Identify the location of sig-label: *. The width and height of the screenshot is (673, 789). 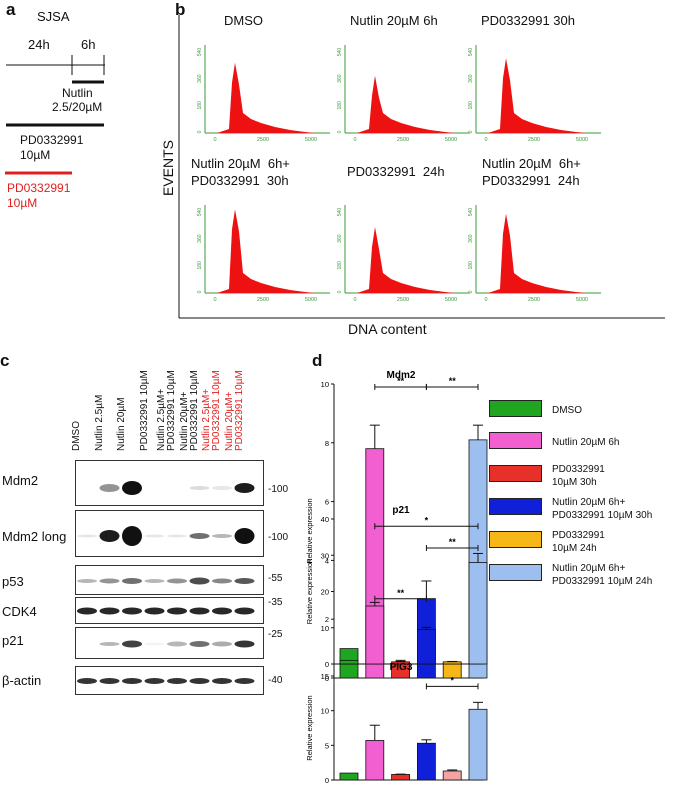
(452, 680).